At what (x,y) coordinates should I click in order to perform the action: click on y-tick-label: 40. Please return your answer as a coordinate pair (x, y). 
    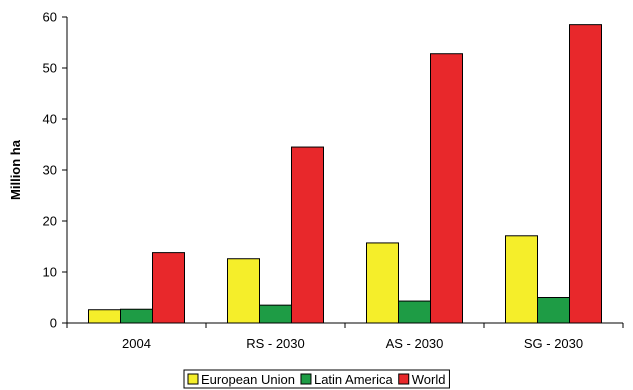
    Looking at the image, I should click on (50, 119).